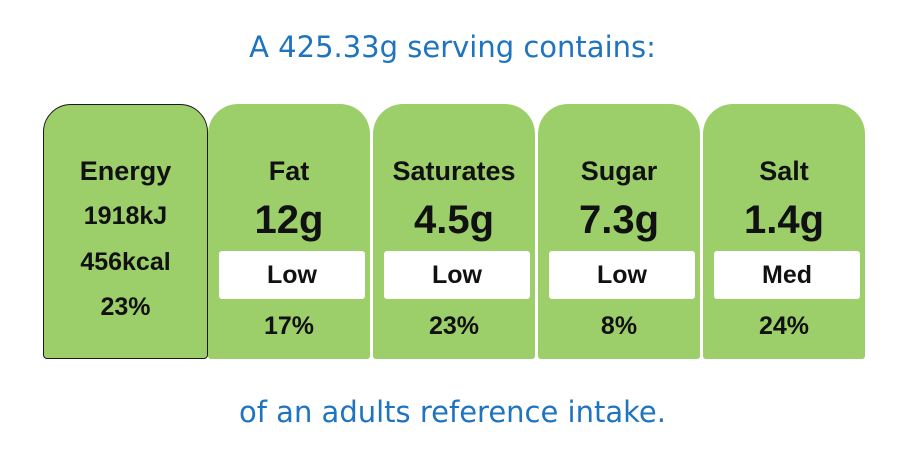 The height and width of the screenshot is (450, 905). What do you see at coordinates (784, 171) in the screenshot?
I see `nutrient-label: Salt` at bounding box center [784, 171].